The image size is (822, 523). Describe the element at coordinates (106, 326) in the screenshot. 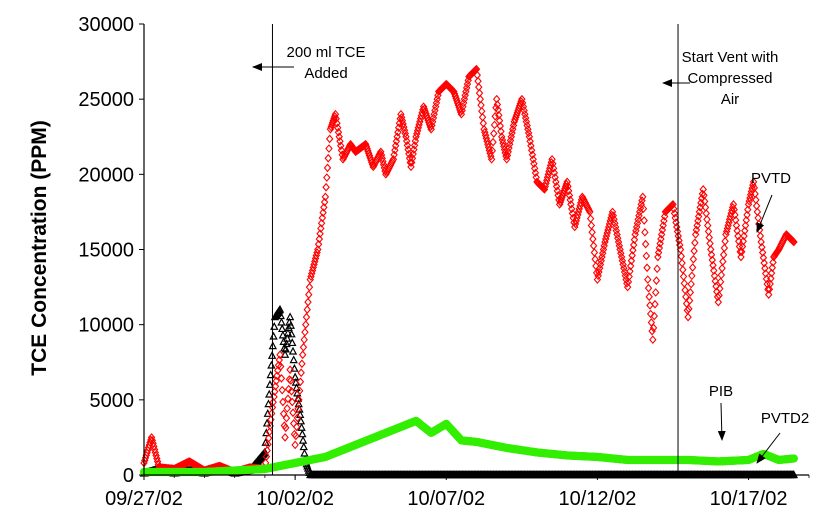

I see `y-tick-label: 10000` at that location.